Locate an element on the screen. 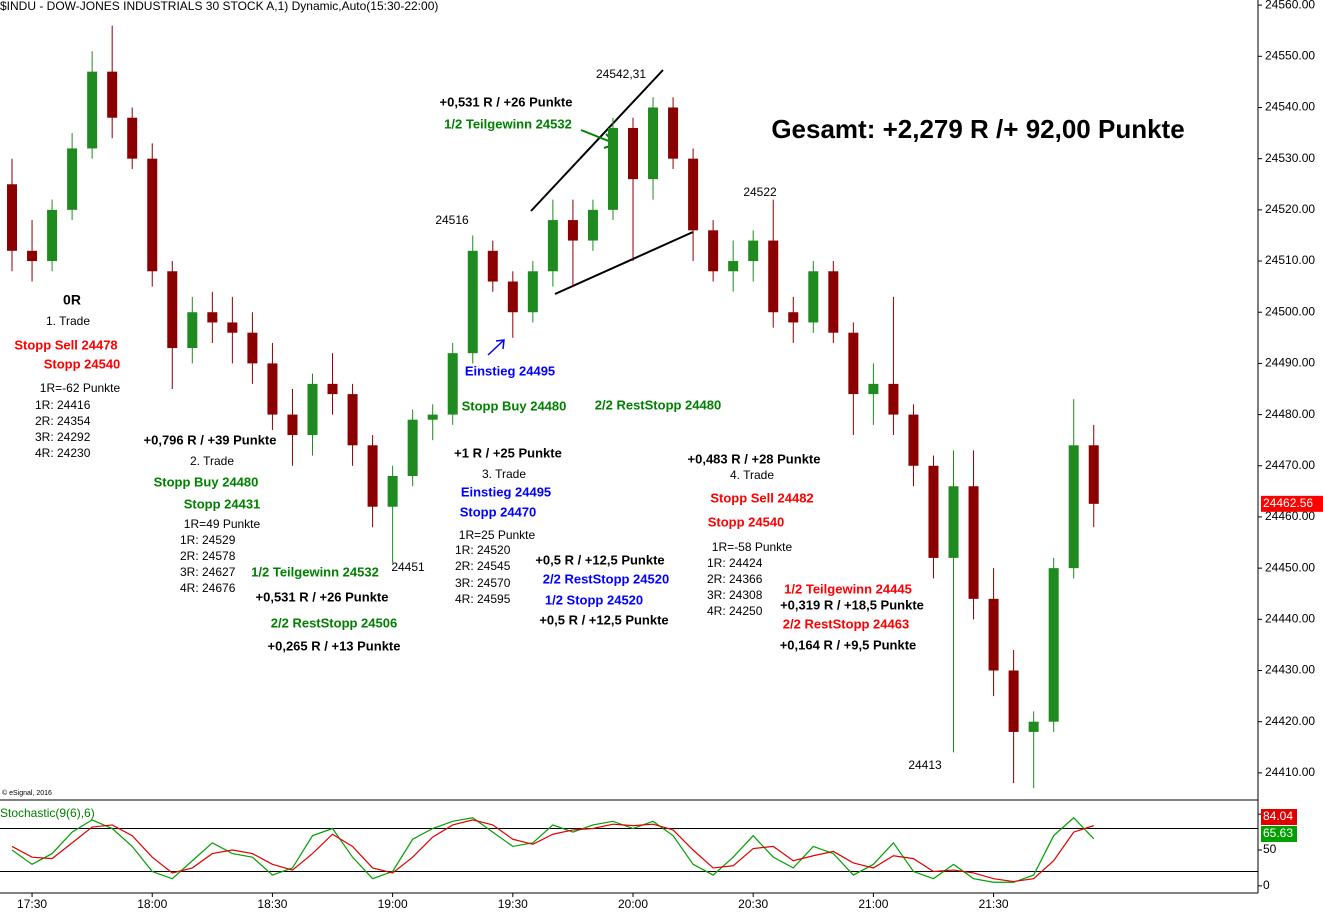 Image resolution: width=1323 pixels, height=913 pixels. annotation: 2/2 RestStopp 24520 is located at coordinates (606, 578).